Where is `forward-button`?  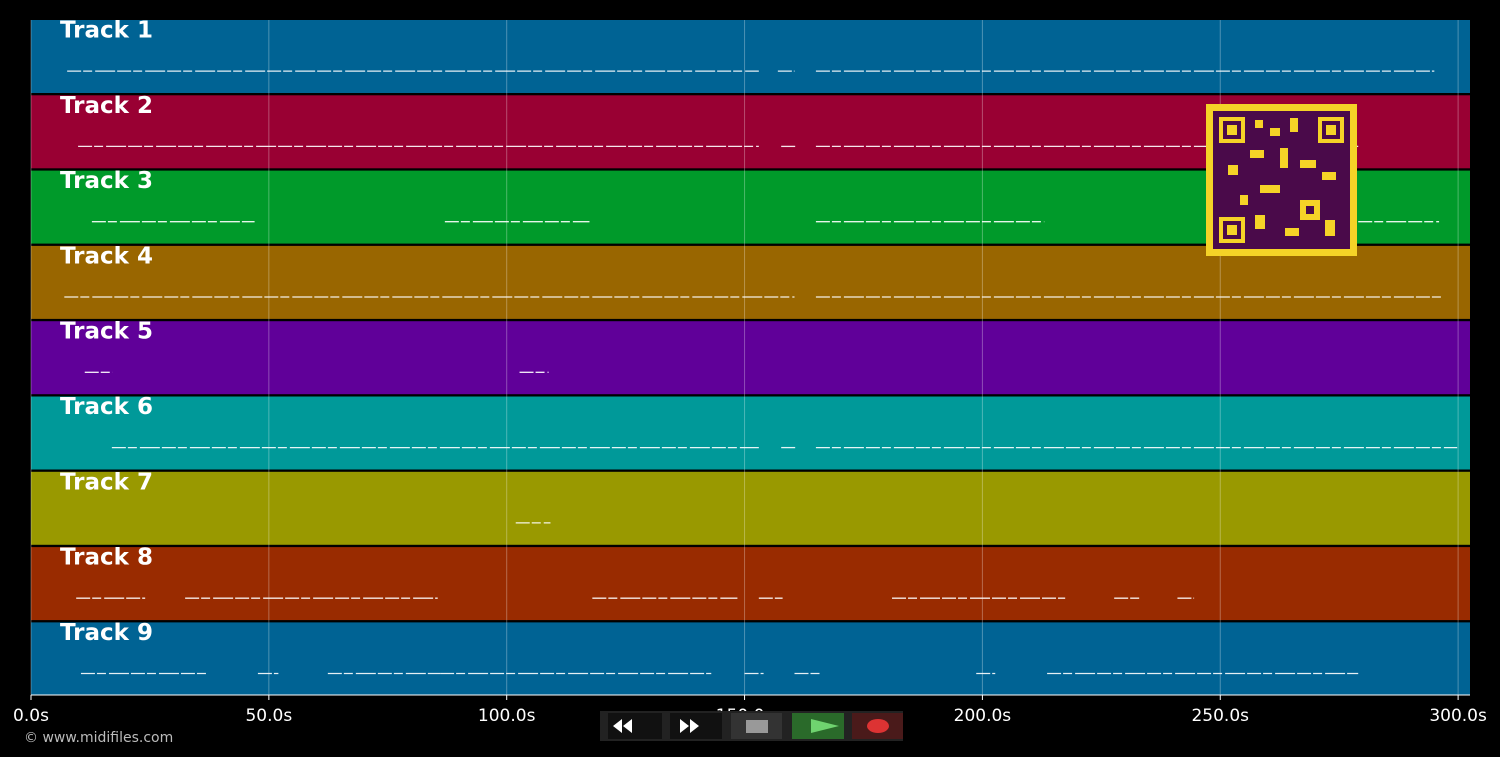 forward-button is located at coordinates (696, 726).